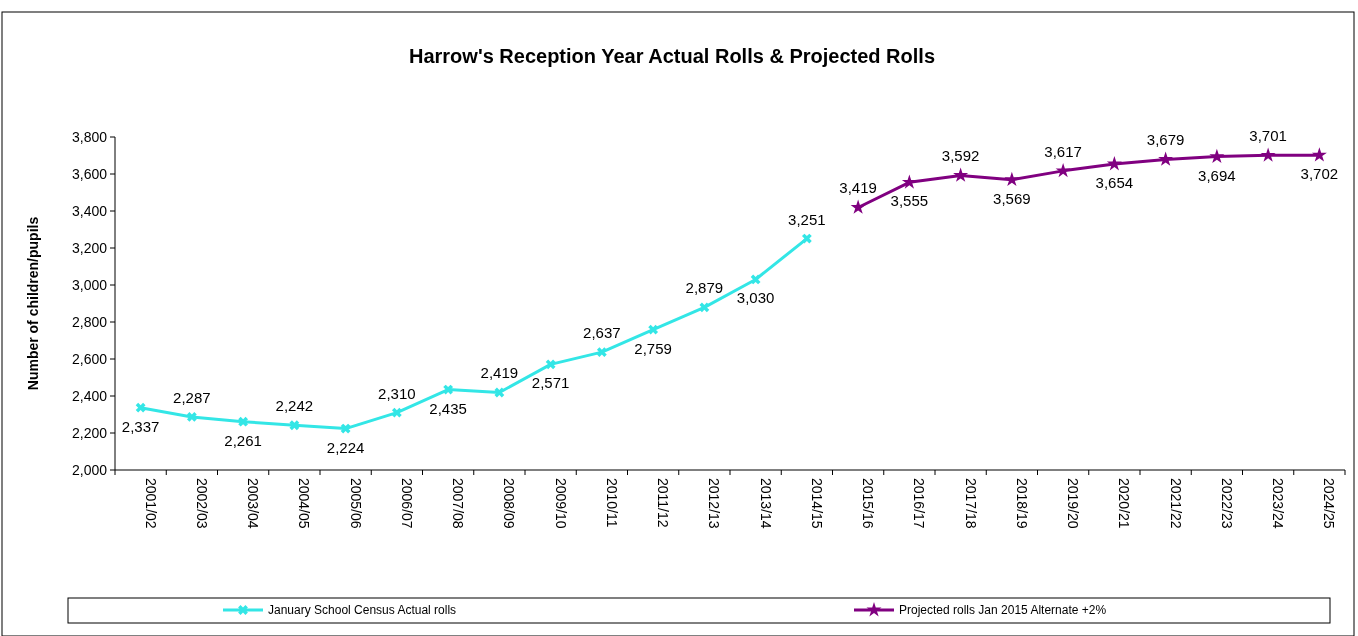 The width and height of the screenshot is (1358, 636). Describe the element at coordinates (150, 503) in the screenshot. I see `x-tick-label: 2001/02` at that location.